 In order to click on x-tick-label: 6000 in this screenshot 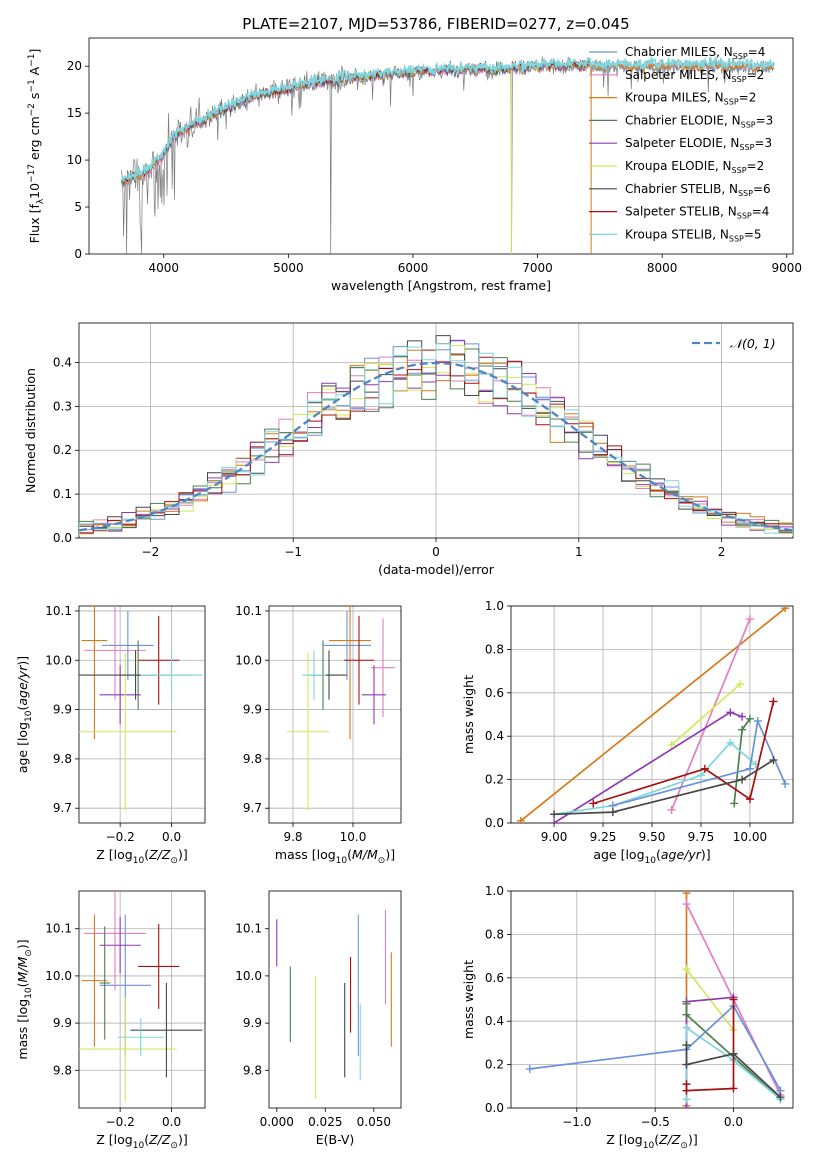, I will do `click(413, 268)`.